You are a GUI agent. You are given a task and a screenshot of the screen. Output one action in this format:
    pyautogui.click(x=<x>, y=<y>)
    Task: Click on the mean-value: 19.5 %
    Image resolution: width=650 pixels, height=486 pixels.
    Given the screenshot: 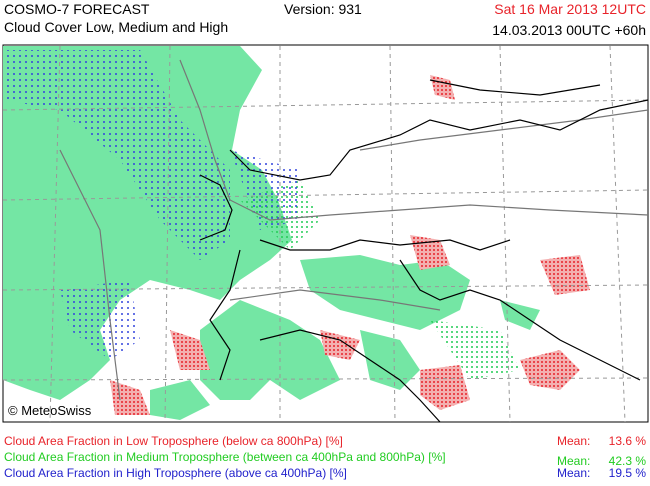 What is the action you would take?
    pyautogui.click(x=627, y=473)
    